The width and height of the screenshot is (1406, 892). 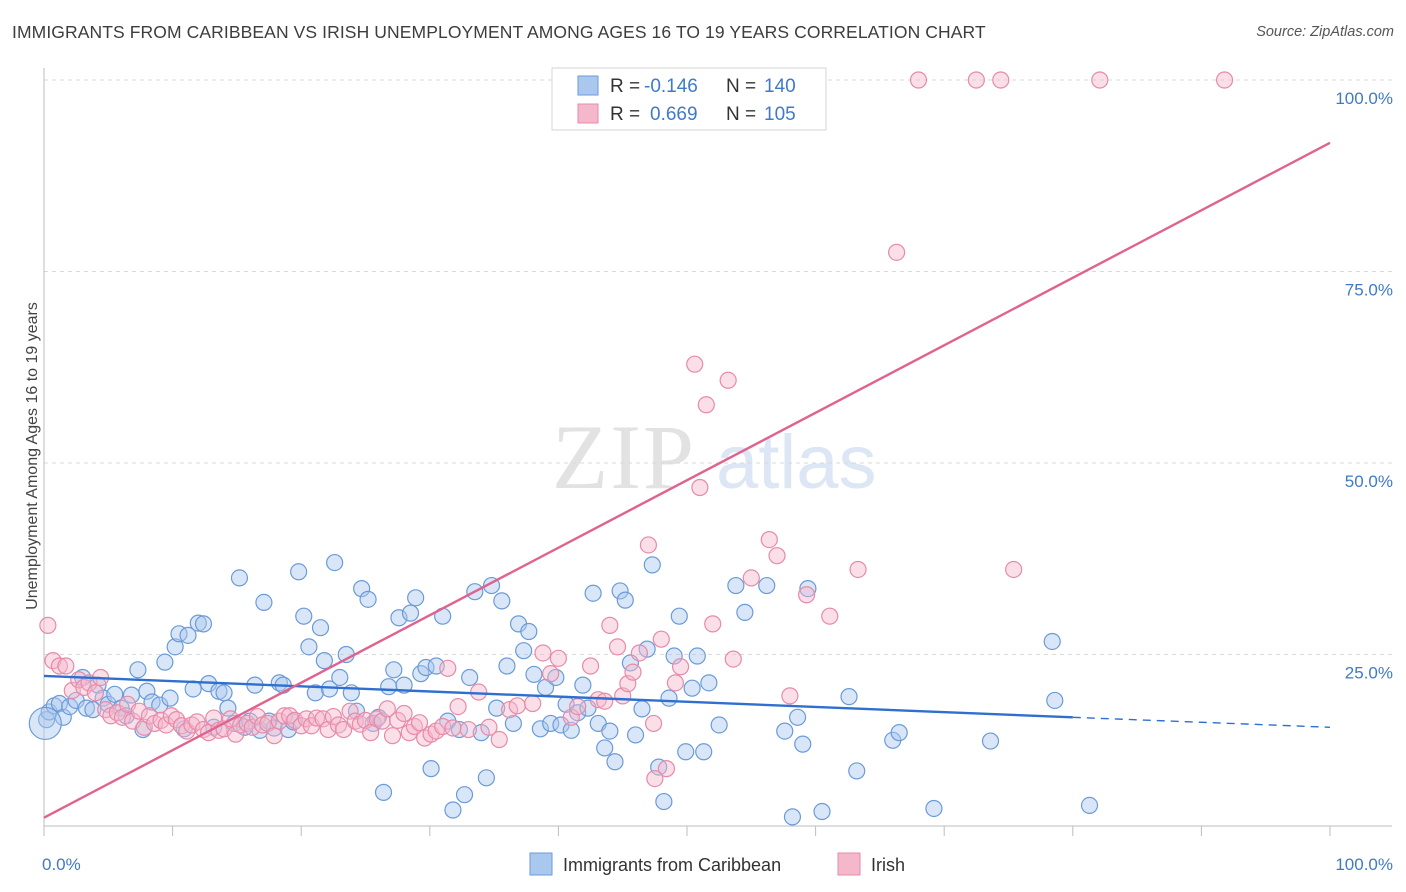 What do you see at coordinates (741, 86) in the screenshot?
I see `stats-n-label-1: N =` at bounding box center [741, 86].